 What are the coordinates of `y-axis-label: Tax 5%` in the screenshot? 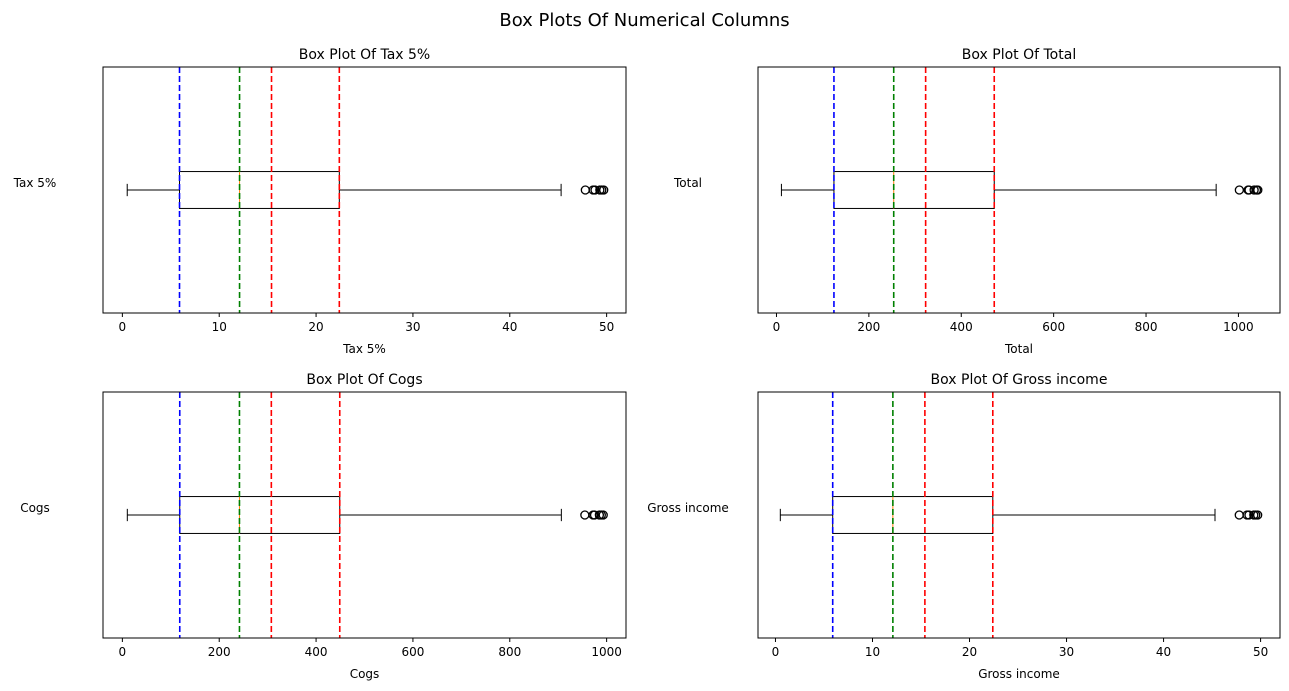 It's located at (35, 183).